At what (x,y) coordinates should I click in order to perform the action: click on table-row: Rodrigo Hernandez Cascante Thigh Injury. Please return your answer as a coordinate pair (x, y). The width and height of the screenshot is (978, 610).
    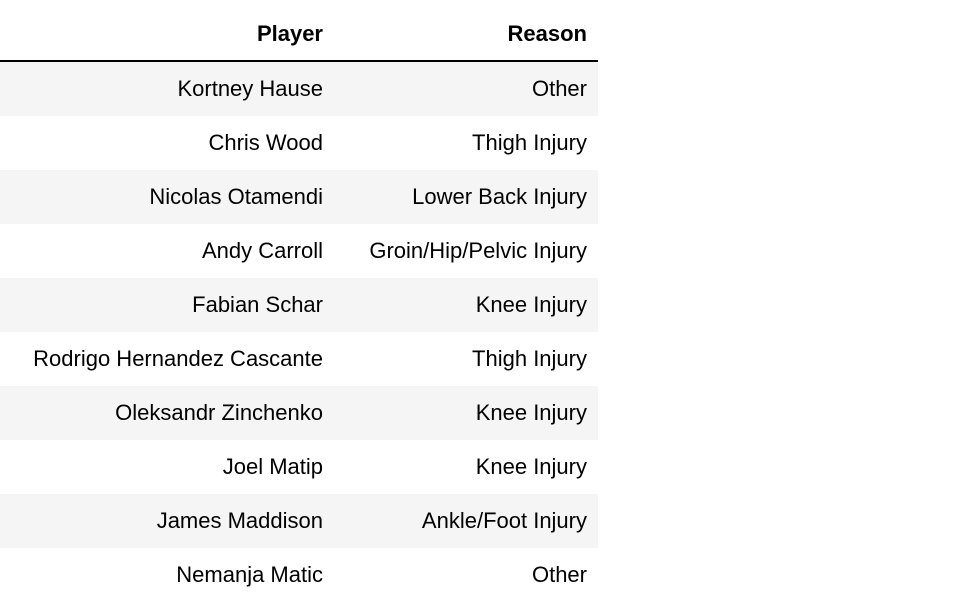
    Looking at the image, I should click on (299, 359).